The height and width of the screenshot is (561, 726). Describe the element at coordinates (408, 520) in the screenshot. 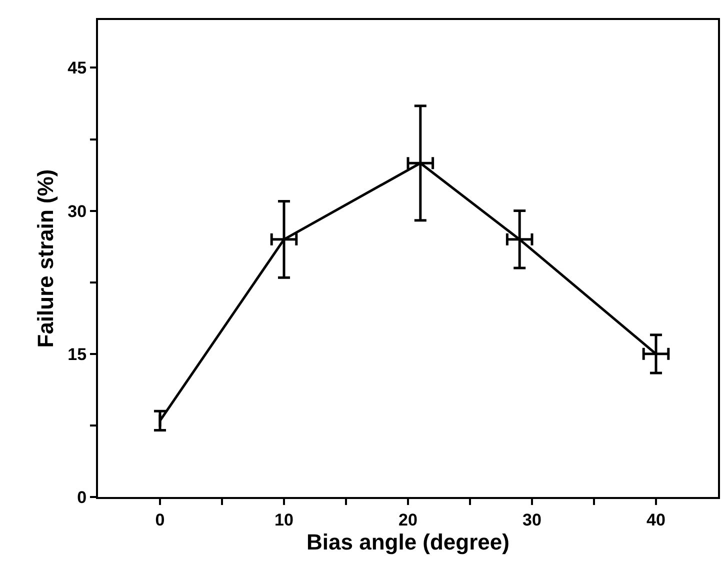

I see `x-tick-label: 20` at that location.